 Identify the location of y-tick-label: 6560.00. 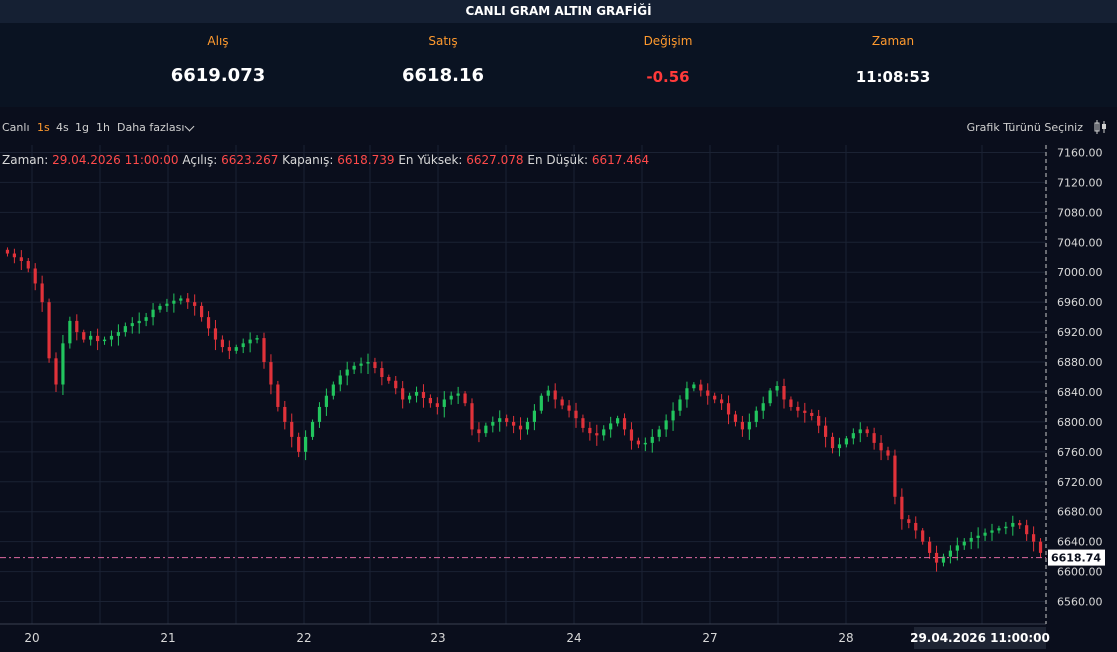
(1080, 602).